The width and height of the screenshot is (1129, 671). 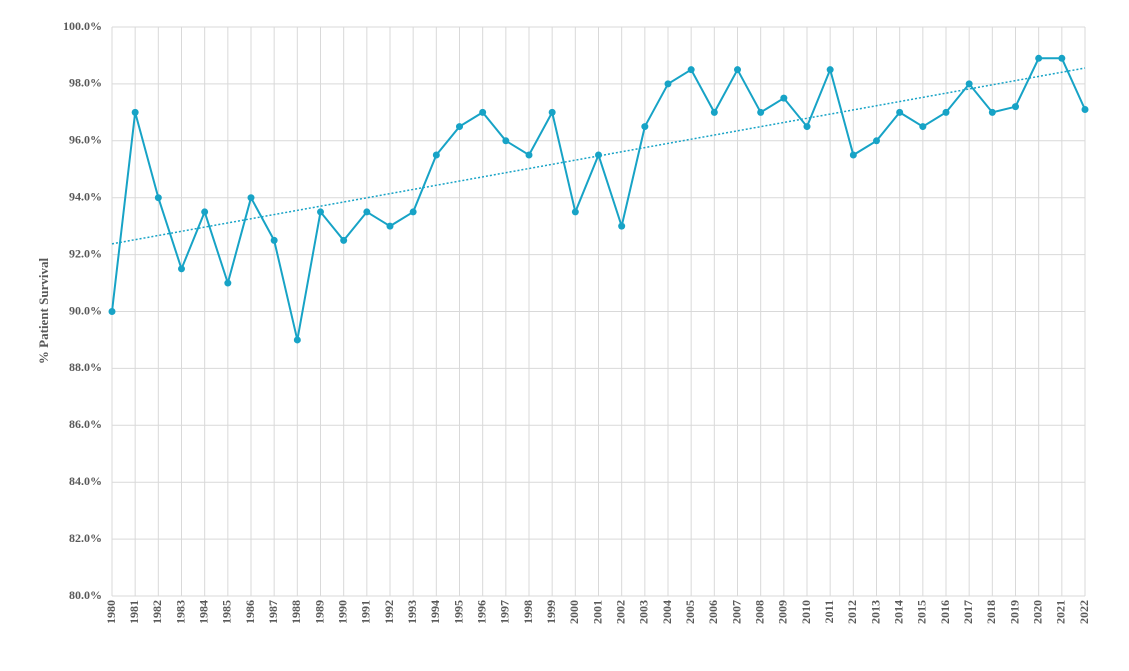 I want to click on x-tick-label: 1995, so click(x=458, y=612).